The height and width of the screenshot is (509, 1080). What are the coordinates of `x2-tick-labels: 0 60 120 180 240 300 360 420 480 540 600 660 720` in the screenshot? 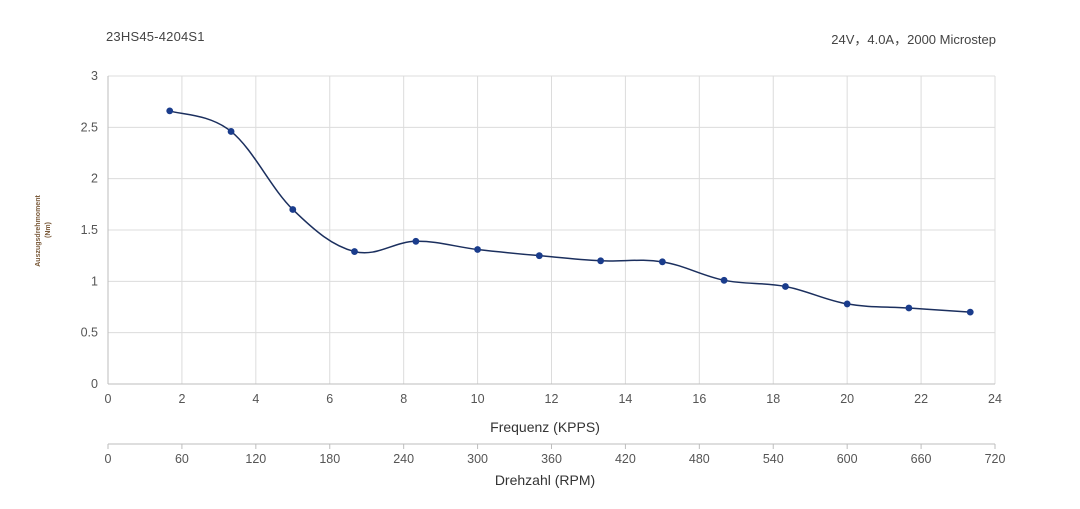 It's located at (555, 459).